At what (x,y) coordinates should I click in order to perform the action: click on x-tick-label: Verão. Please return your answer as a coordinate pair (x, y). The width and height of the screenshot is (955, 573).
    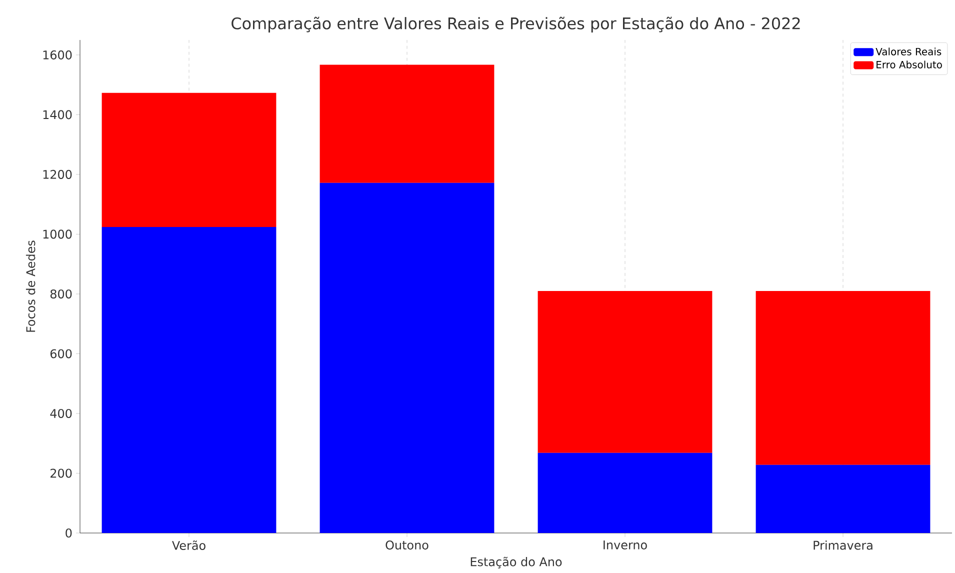
    Looking at the image, I should click on (189, 545).